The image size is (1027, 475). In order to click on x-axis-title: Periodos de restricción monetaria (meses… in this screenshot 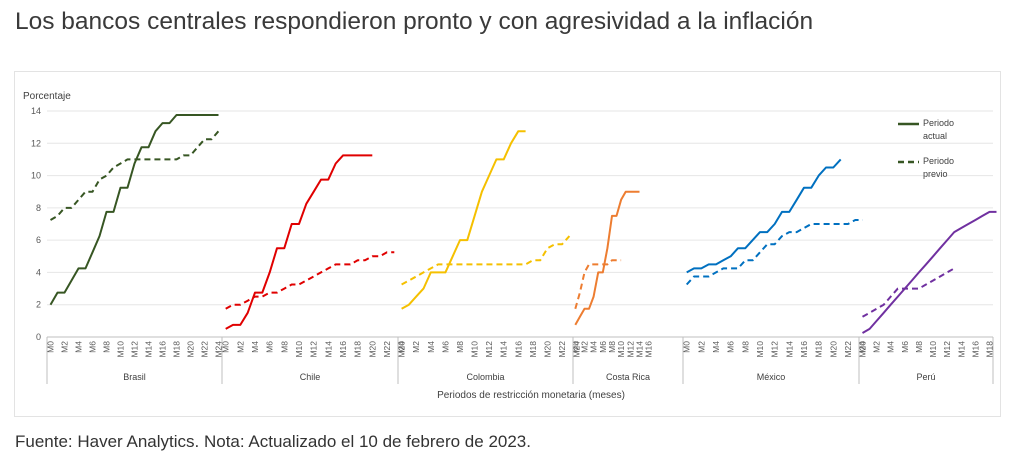, I will do `click(531, 395)`.